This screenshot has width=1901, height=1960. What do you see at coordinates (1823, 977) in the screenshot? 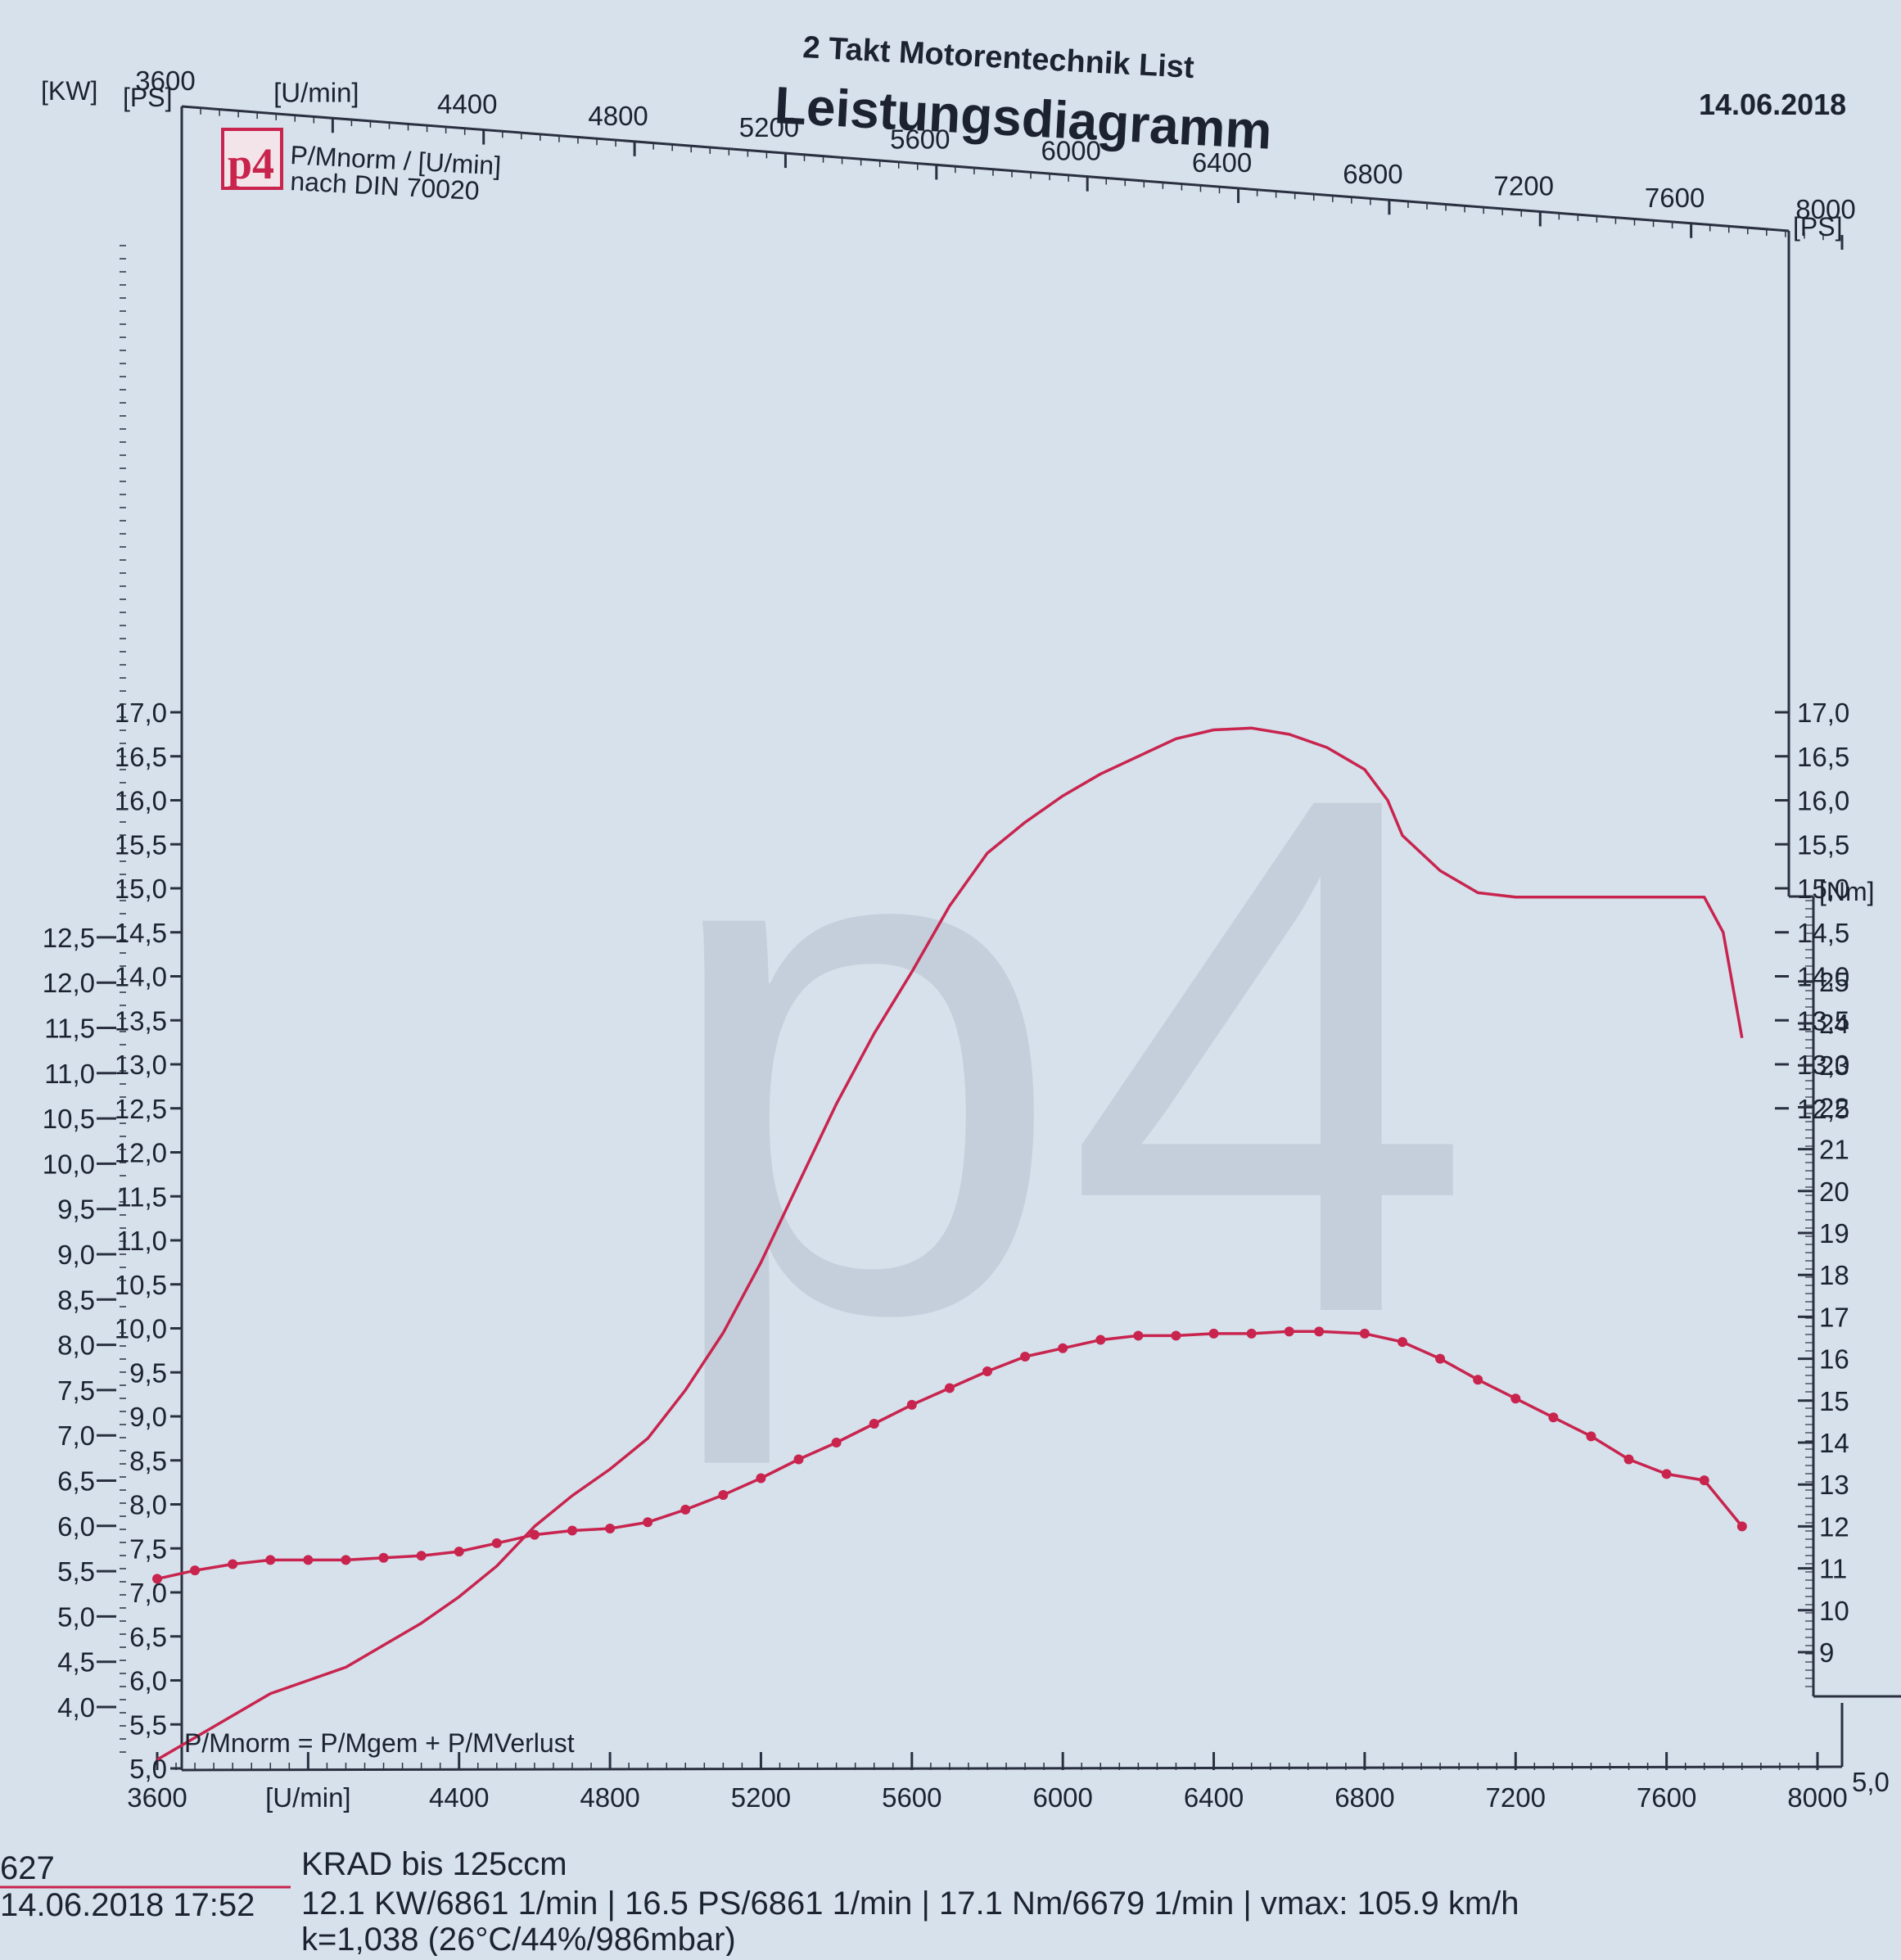
I see `ps-right-tick-label: 14,0` at bounding box center [1823, 977].